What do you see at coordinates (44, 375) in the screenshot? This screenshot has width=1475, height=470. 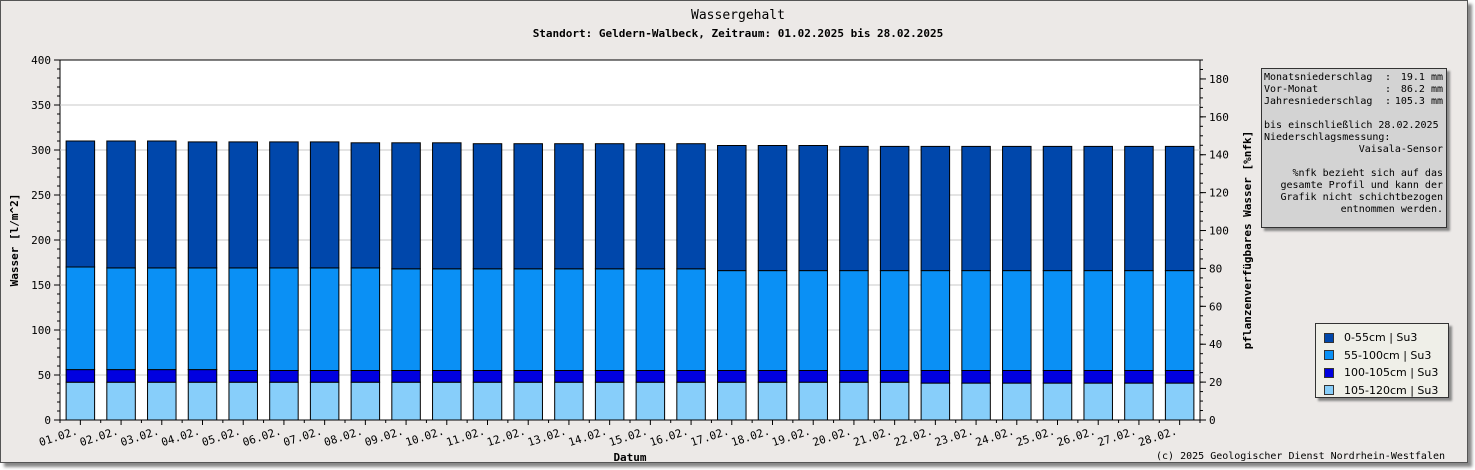 I see `y-tick-label: 50` at bounding box center [44, 375].